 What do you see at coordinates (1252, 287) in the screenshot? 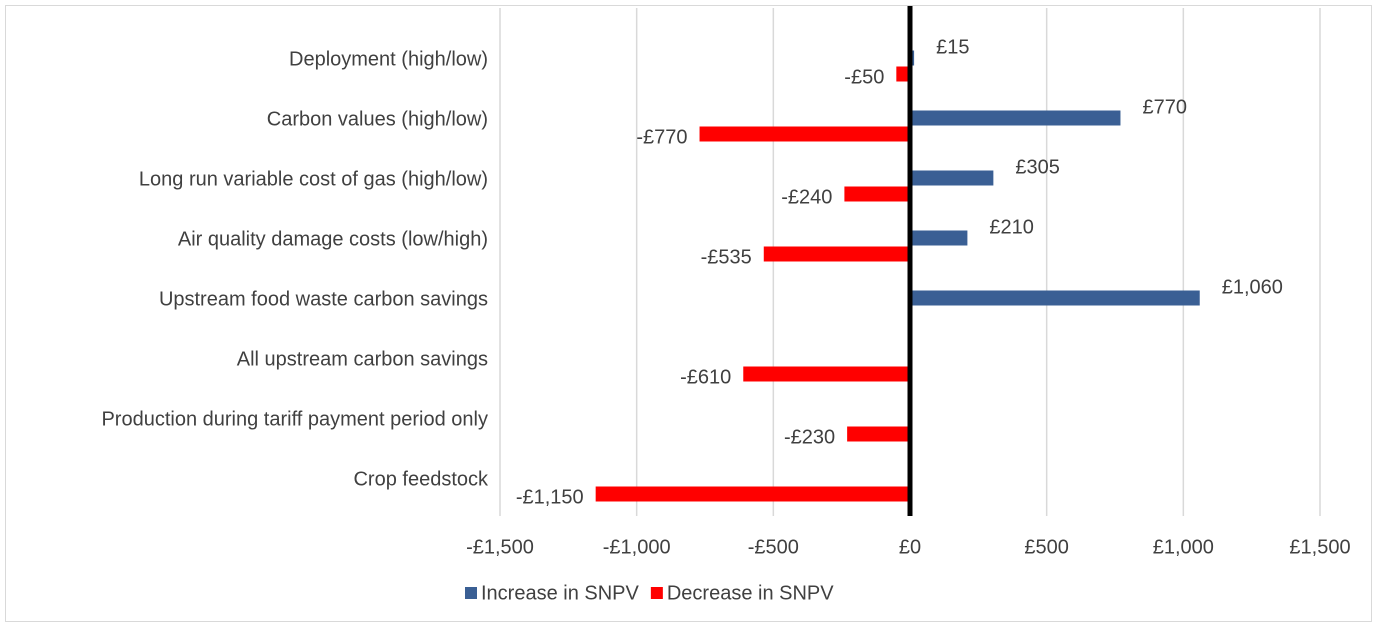
I see `data-label: £1,060` at bounding box center [1252, 287].